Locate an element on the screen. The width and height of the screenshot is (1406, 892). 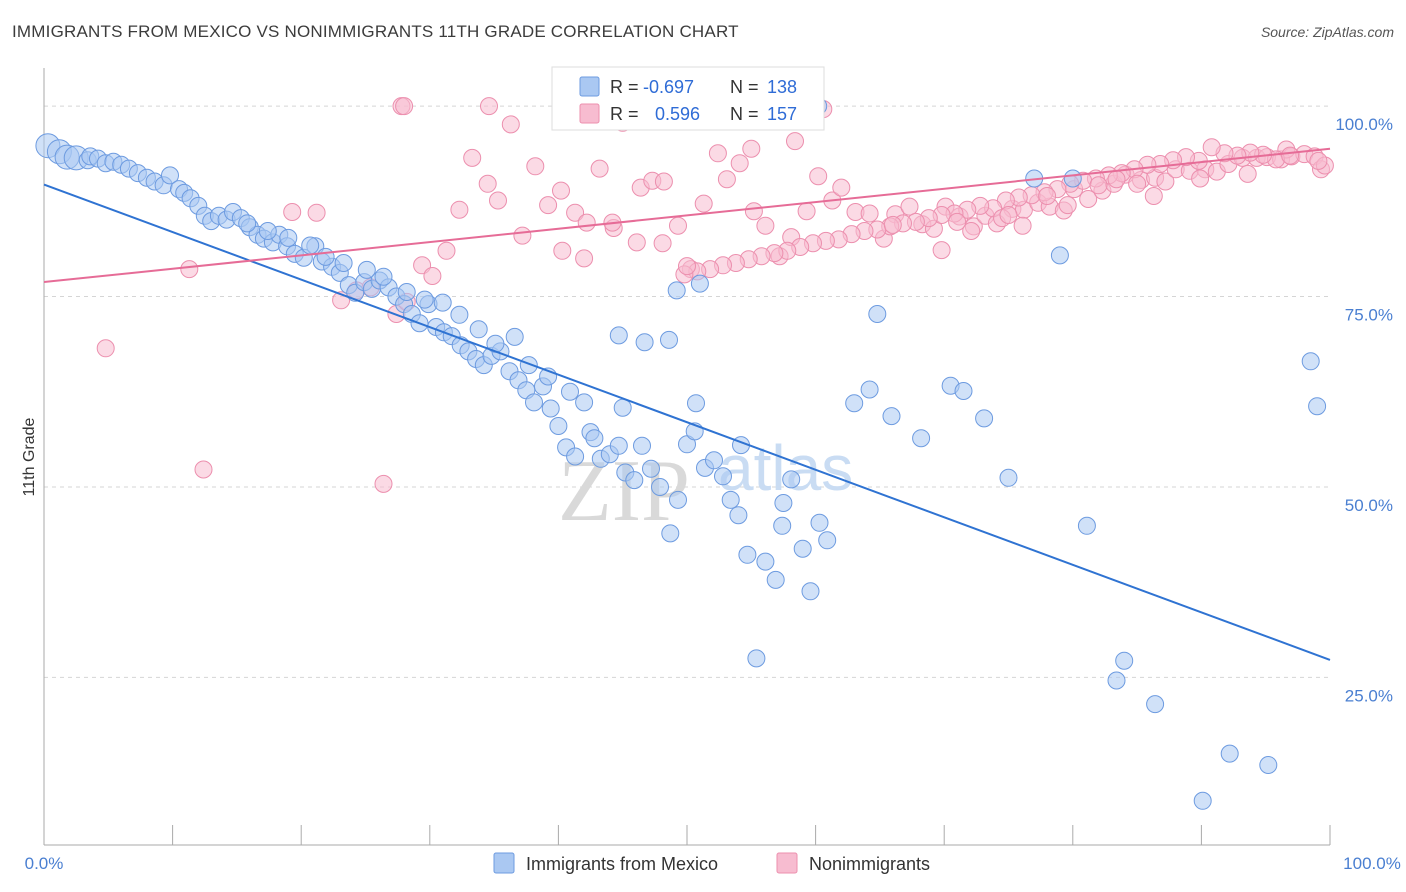
trend-line-nonimmigrants is located at coordinates (687, 215).